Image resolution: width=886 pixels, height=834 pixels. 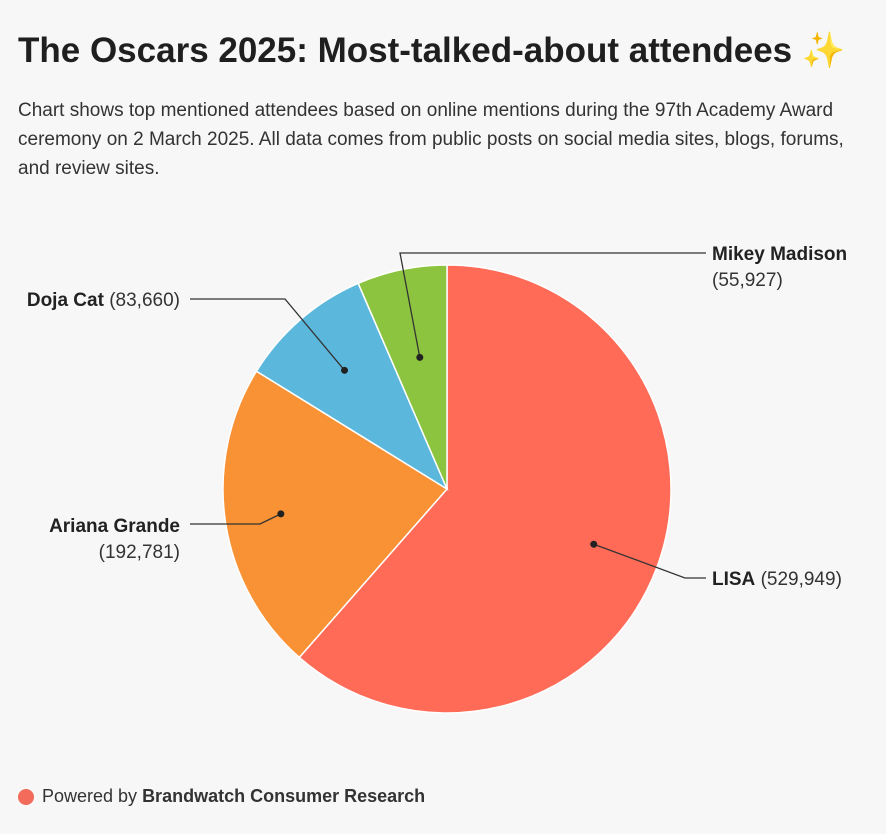 What do you see at coordinates (335, 514) in the screenshot?
I see `pie-slice-ariana-grande` at bounding box center [335, 514].